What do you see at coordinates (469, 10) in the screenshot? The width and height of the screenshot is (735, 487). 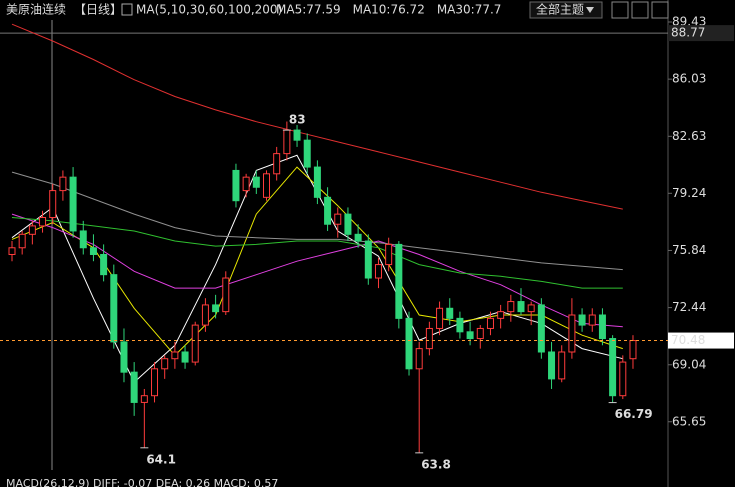 I see `legend-entry: MA30:77.7` at bounding box center [469, 10].